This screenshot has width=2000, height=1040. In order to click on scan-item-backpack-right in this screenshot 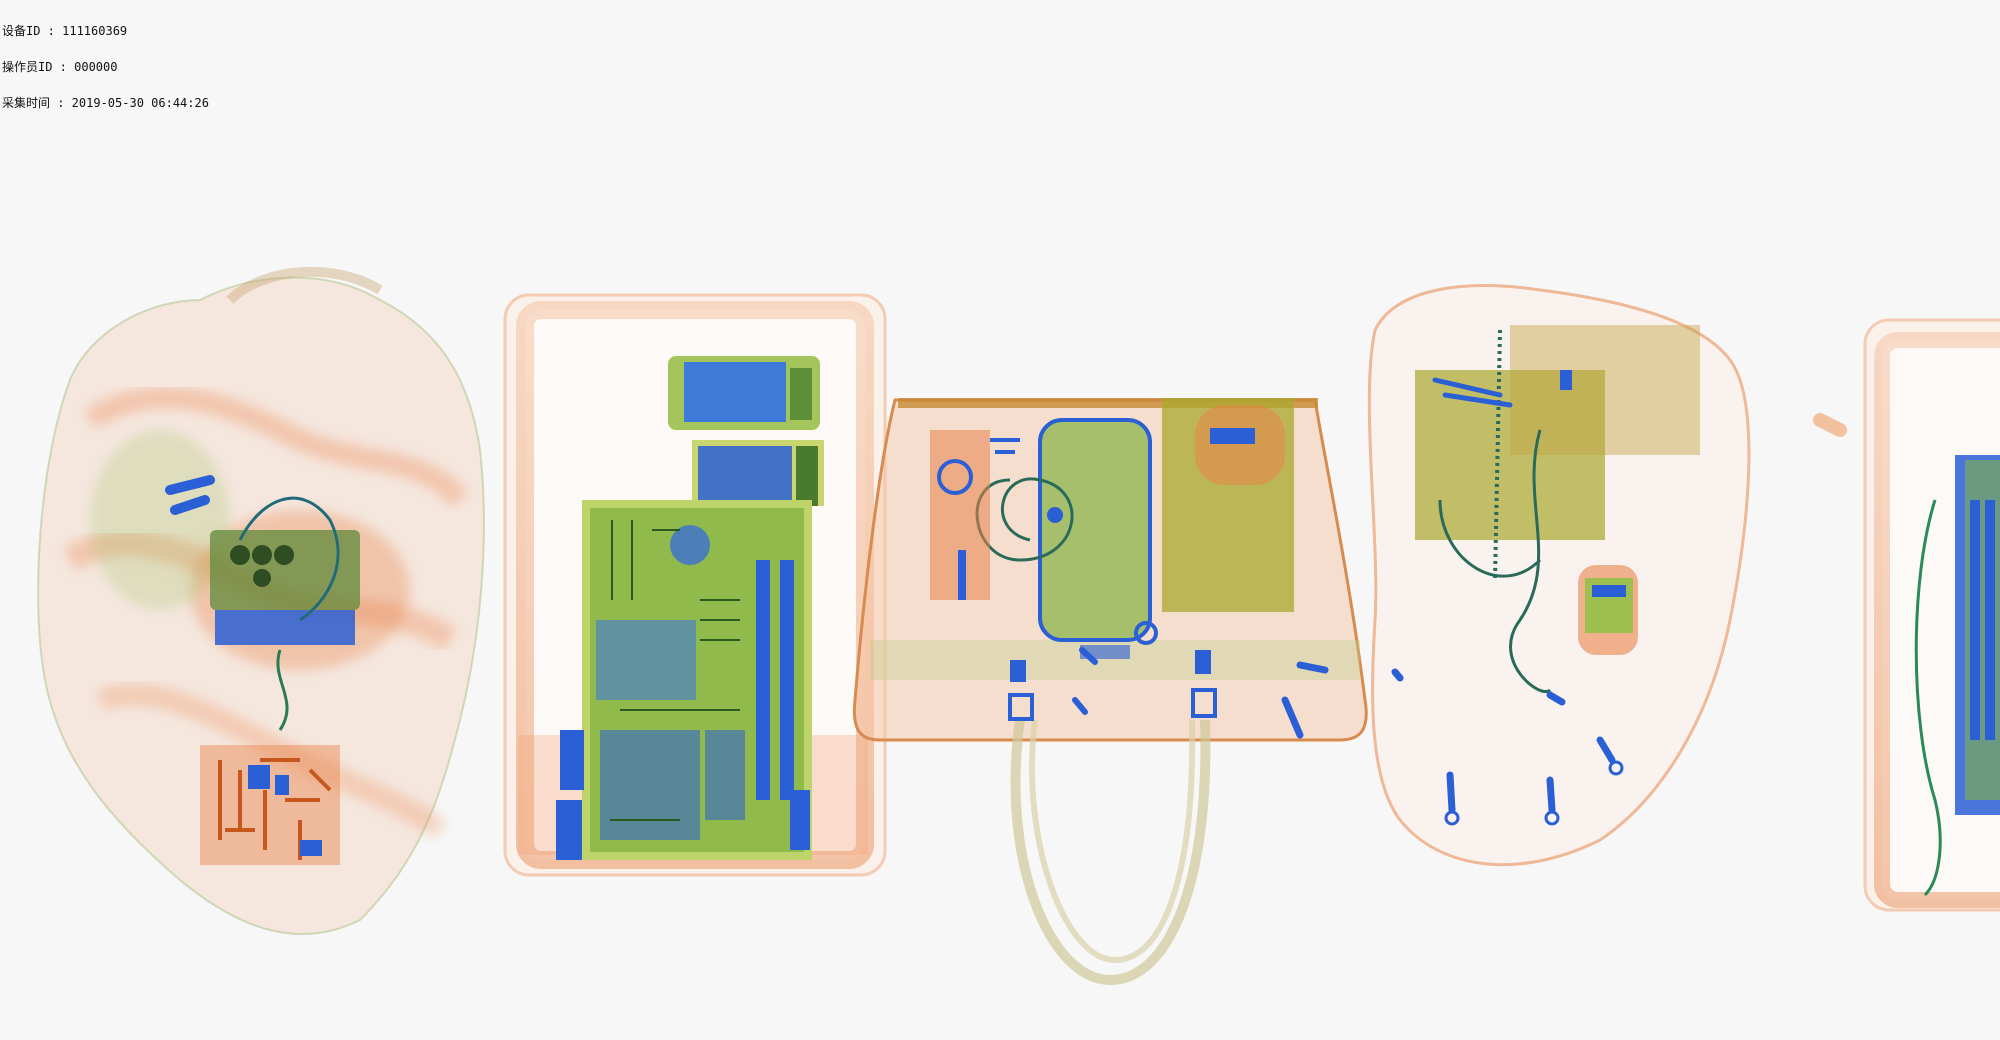, I will do `click(1607, 575)`.